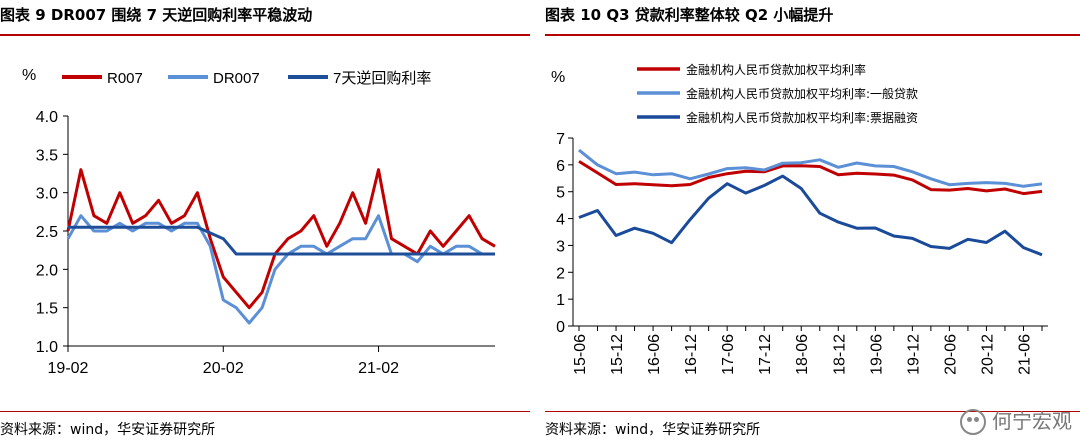 This screenshot has width=1080, height=445. I want to click on left-legend-label-0: R007, so click(125, 78).